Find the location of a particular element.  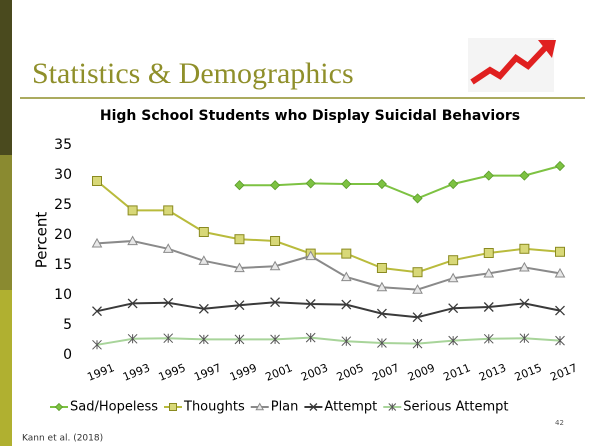

source: Kann et al. (2018) is located at coordinates (62, 439).